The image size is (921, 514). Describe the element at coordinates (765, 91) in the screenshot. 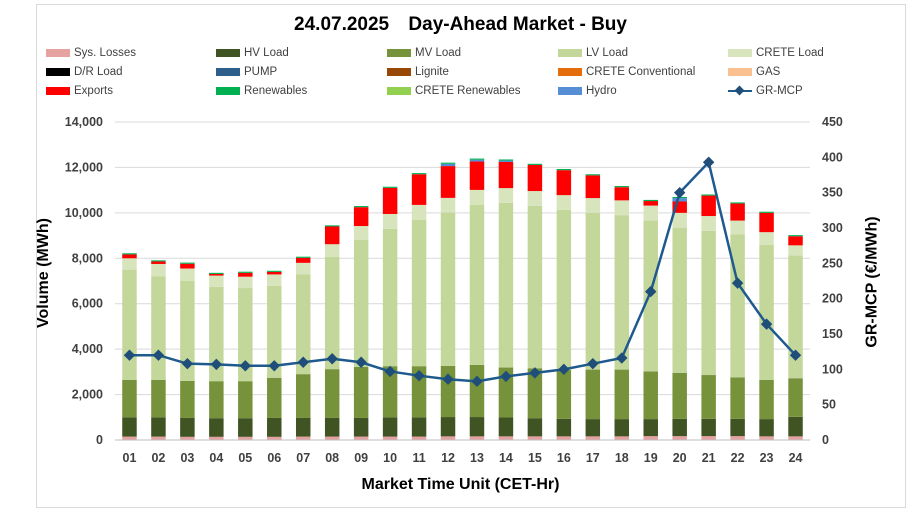

I see `legend-item: GR-MCP` at that location.